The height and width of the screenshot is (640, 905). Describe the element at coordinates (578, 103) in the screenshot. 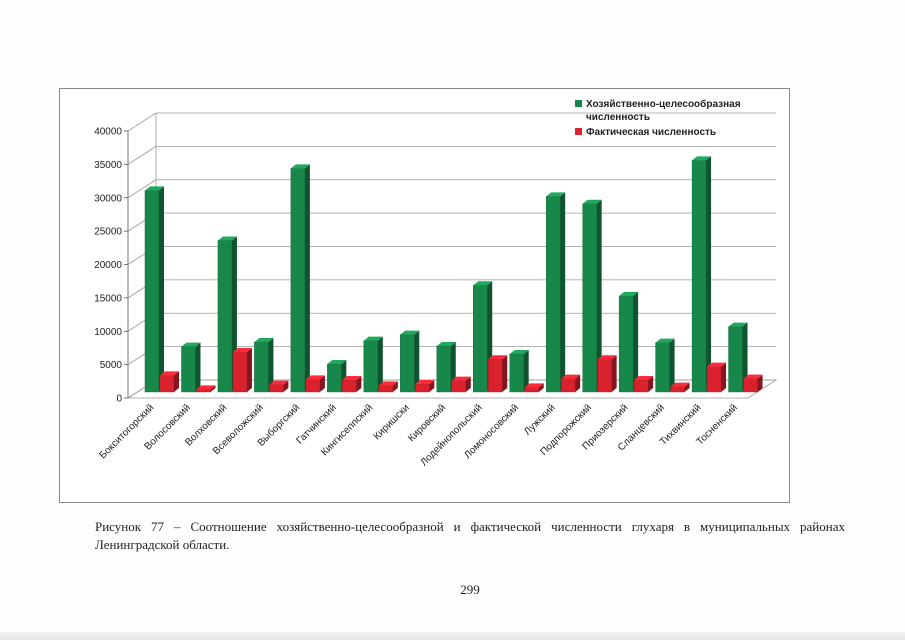

I see `legend-swatch-target` at that location.